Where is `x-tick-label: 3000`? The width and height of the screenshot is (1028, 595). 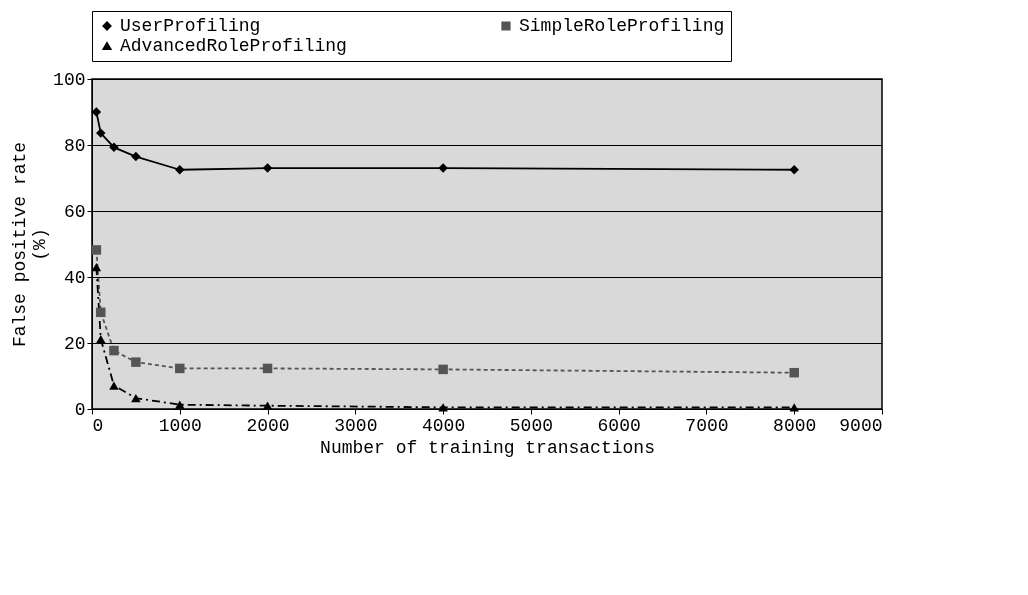
x-tick-label: 3000 is located at coordinates (356, 425).